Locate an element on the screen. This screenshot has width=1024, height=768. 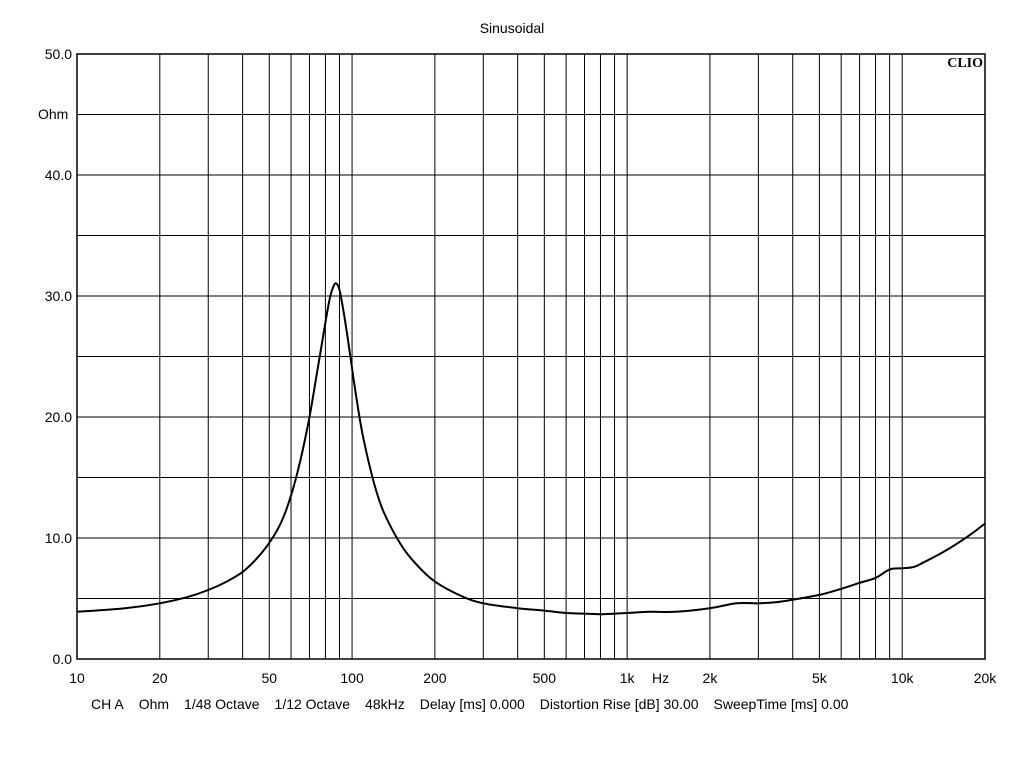
y-axis-label: Ohm is located at coordinates (53, 114).